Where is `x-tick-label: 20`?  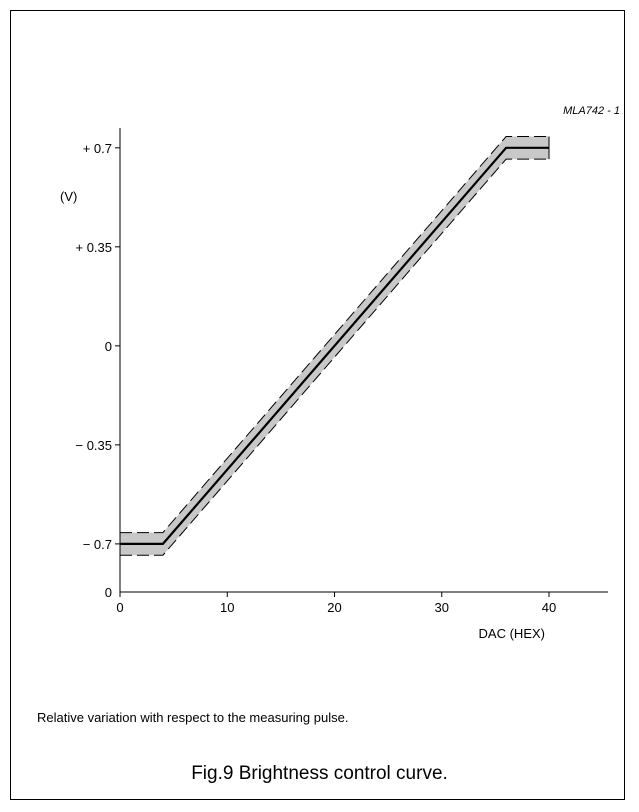
x-tick-label: 20 is located at coordinates (334, 607).